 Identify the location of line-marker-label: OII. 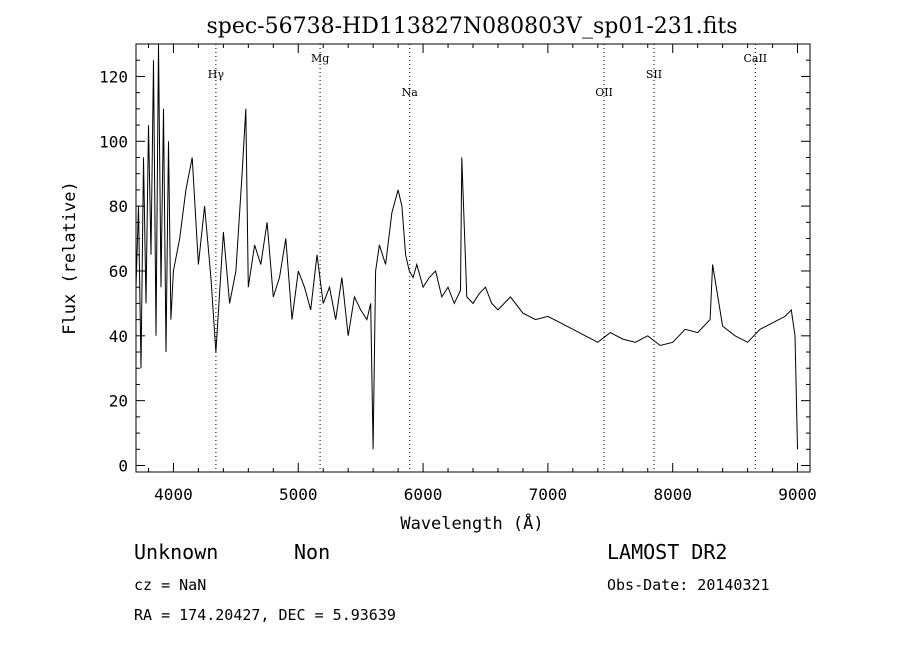
(604, 92).